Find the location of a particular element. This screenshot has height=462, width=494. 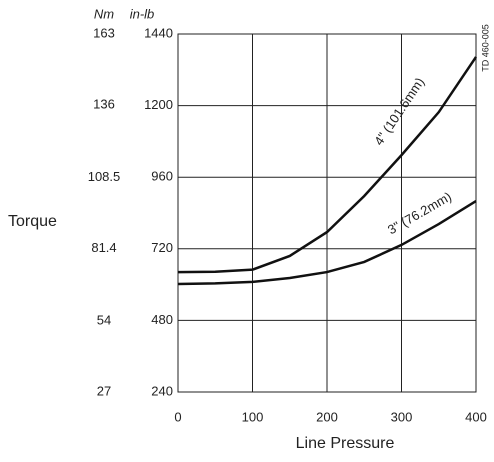

x-tick-label: 400 is located at coordinates (476, 416).